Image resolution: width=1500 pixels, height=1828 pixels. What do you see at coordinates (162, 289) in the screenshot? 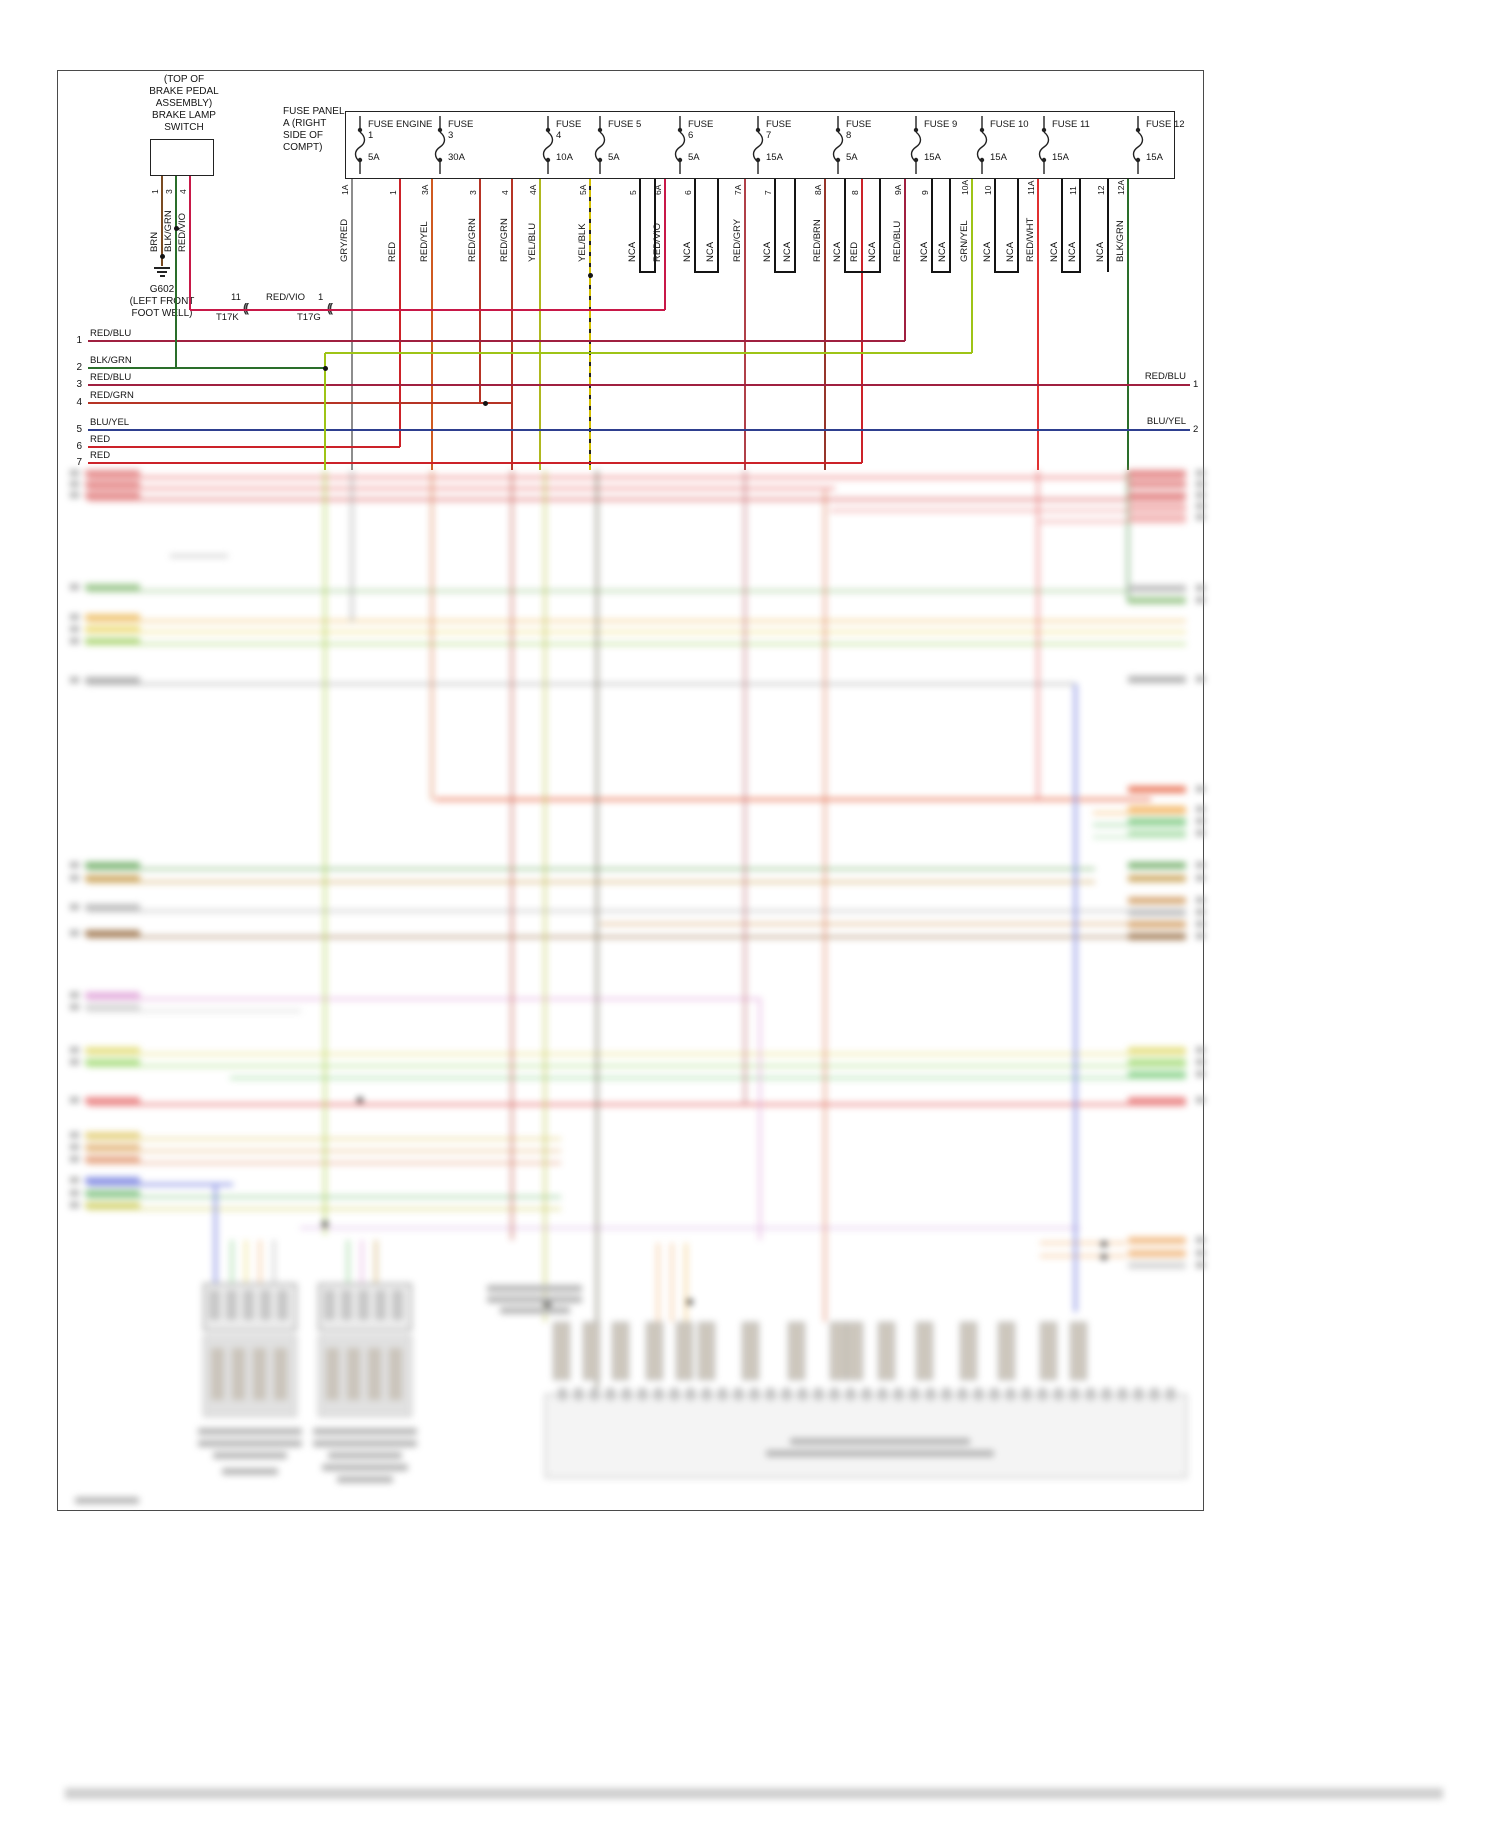
I see `ground-id: G602` at bounding box center [162, 289].